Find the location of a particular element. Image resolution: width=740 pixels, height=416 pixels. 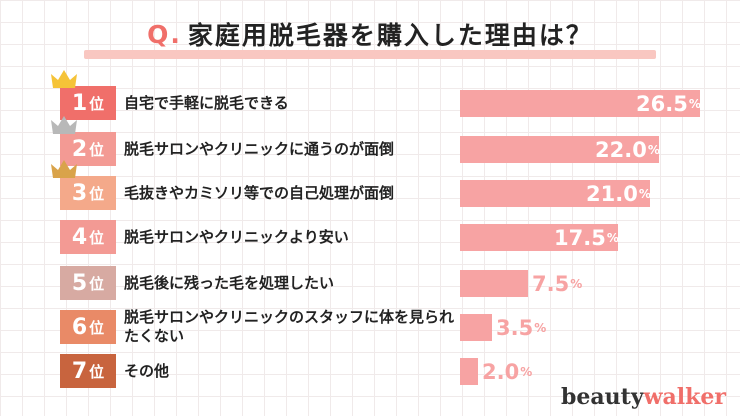

value-label: 22.0% is located at coordinates (627, 149).